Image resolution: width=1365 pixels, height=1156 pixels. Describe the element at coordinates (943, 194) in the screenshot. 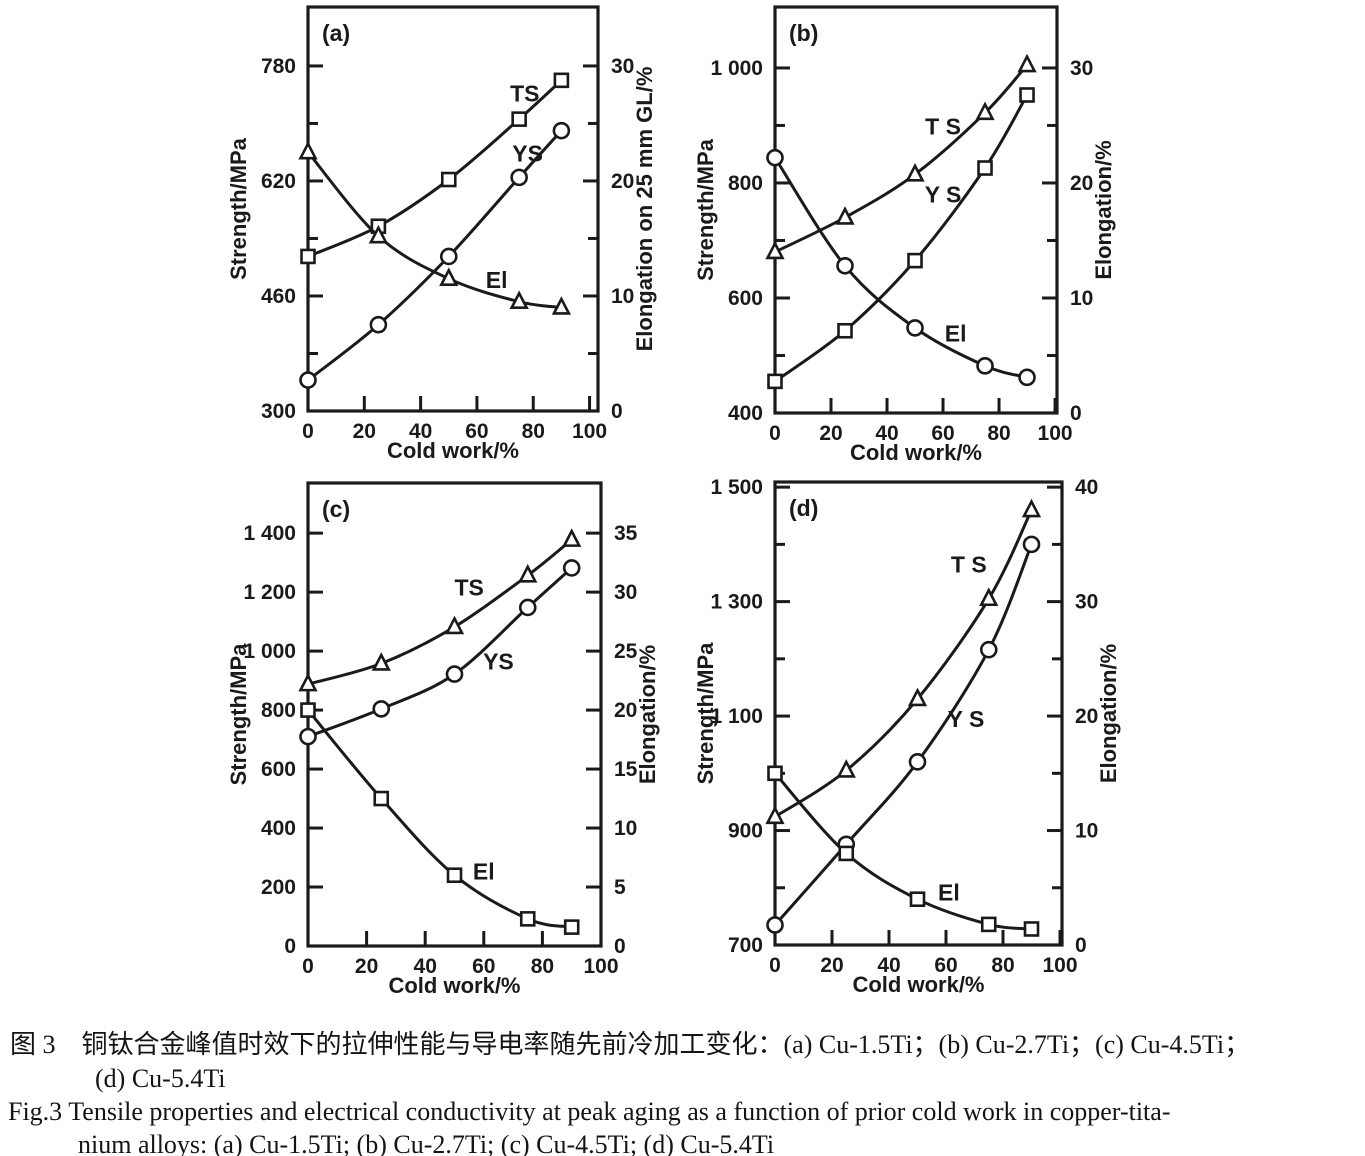

I see `b-ys-curve-label: Y S` at that location.